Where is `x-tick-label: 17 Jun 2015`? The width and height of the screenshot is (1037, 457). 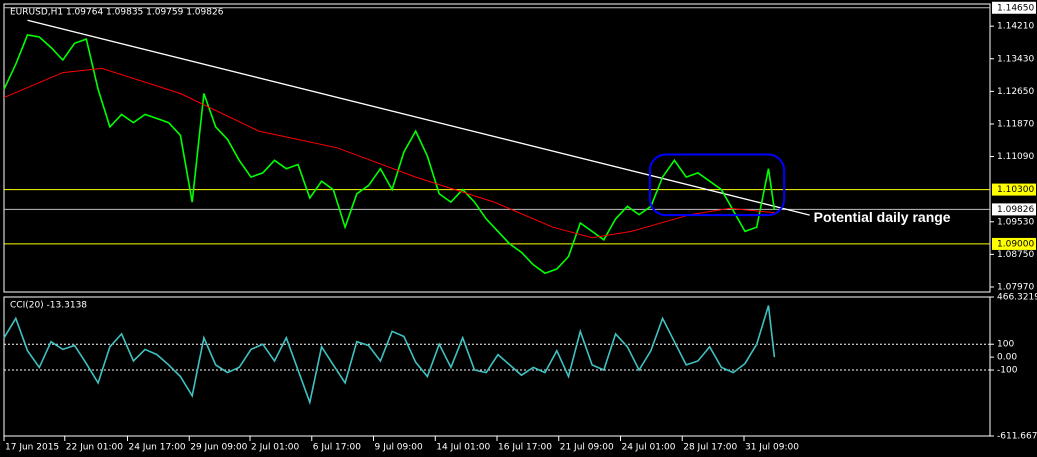 x-tick-label: 17 Jun 2015 is located at coordinates (32, 448).